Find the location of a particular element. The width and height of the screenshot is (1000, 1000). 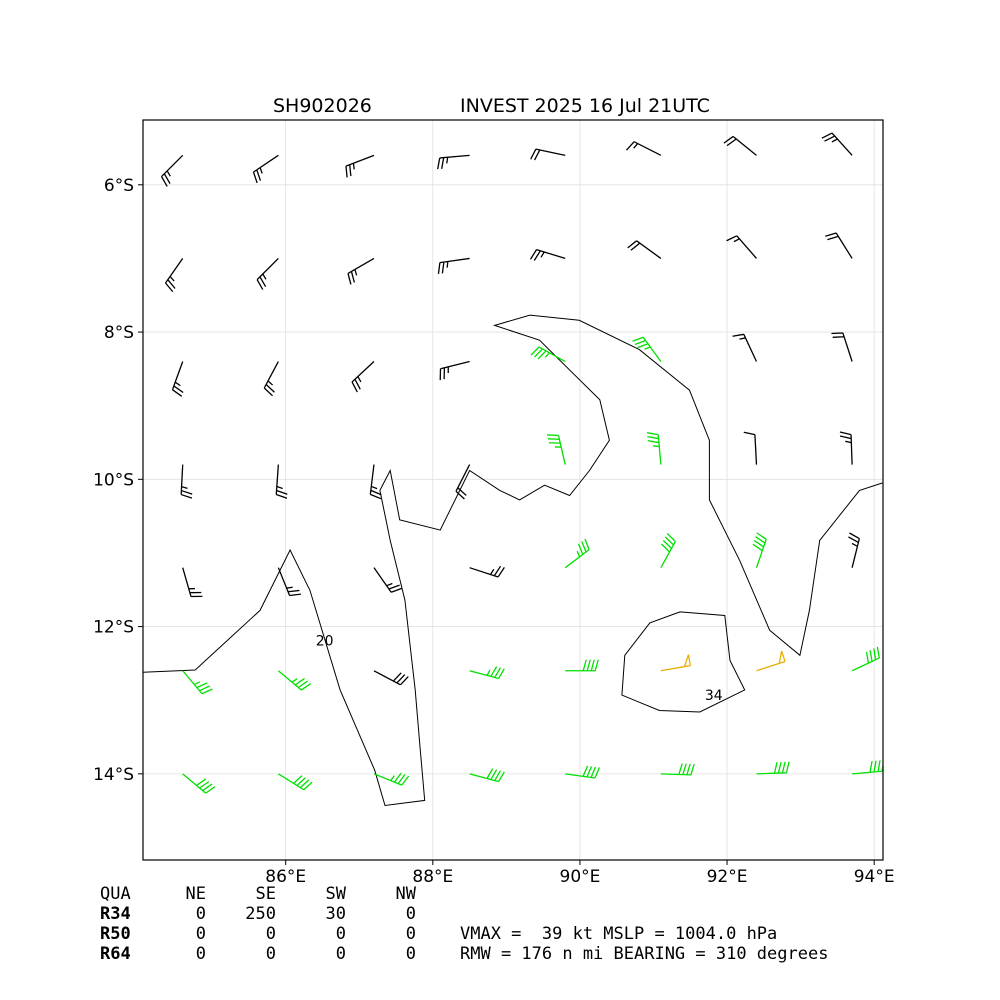

info-line: RMW = 176 n mi BEARING = 310 degrees is located at coordinates (644, 954).